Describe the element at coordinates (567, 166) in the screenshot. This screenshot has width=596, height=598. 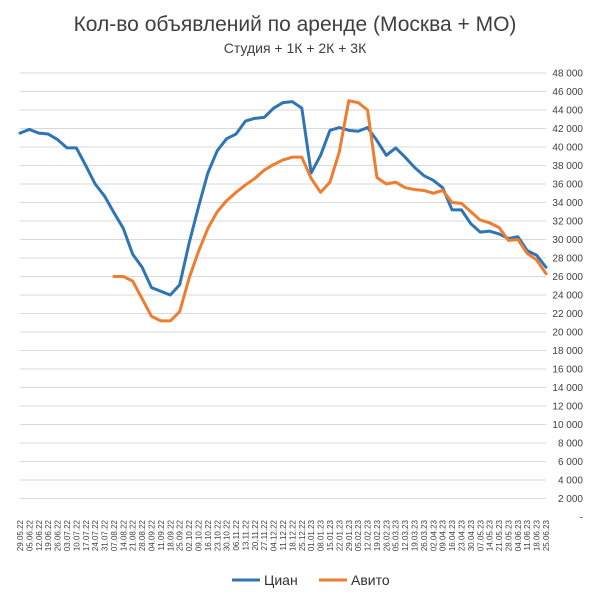
I see `y-tick-label: 38 000` at that location.